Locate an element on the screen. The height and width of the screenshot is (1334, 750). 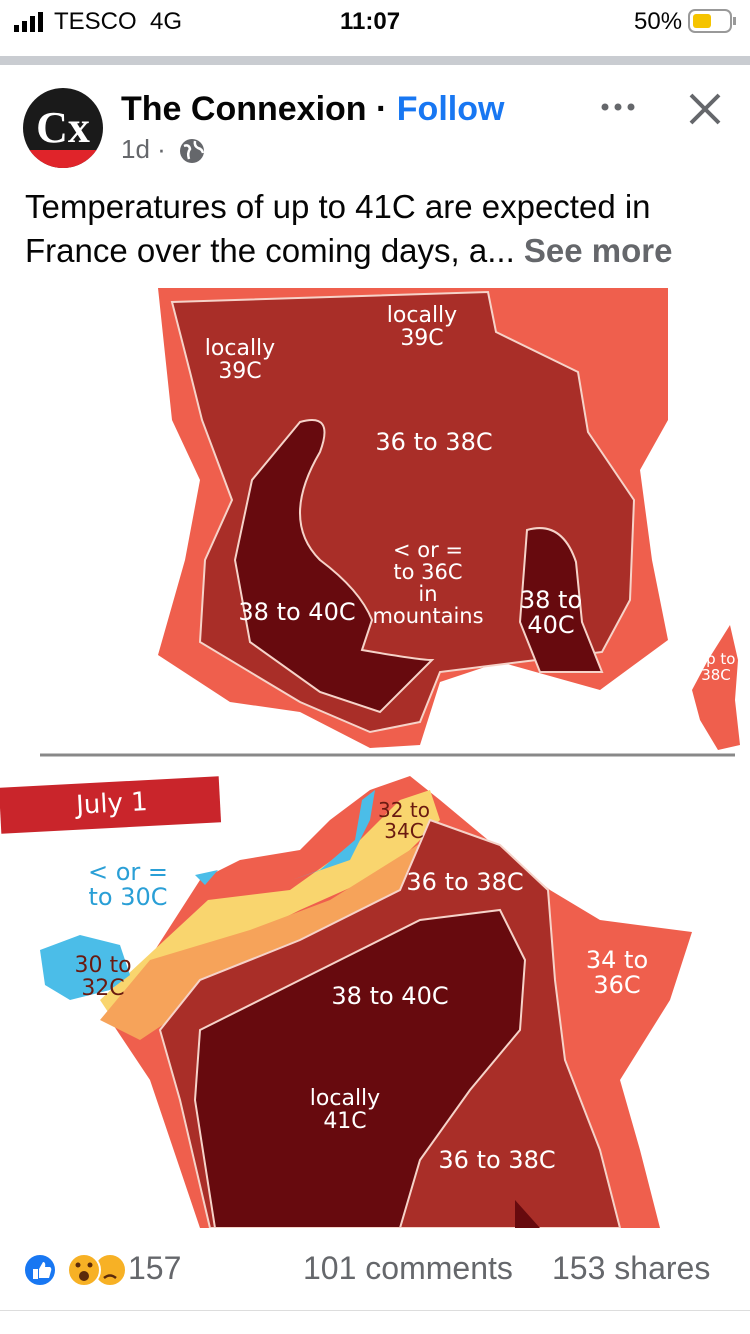
map-label: 34 to 36C is located at coordinates (617, 972).